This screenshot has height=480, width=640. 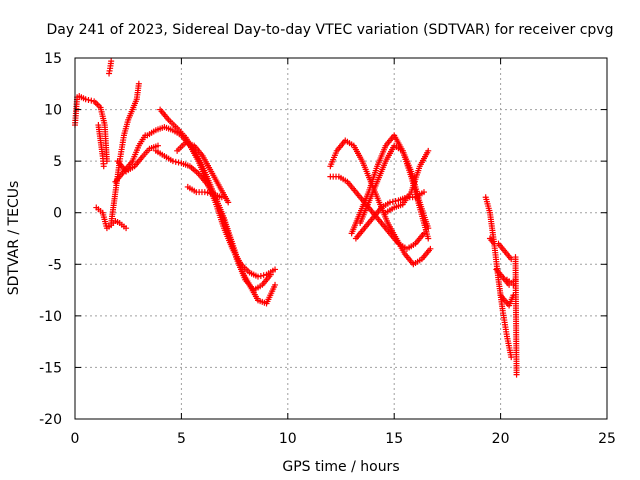 What do you see at coordinates (498, 277) in the screenshot?
I see `series-g1` at bounding box center [498, 277].